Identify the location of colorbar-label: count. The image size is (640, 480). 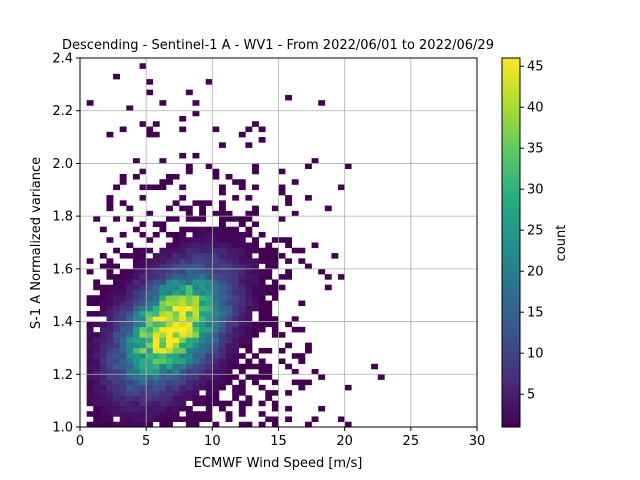
(561, 243).